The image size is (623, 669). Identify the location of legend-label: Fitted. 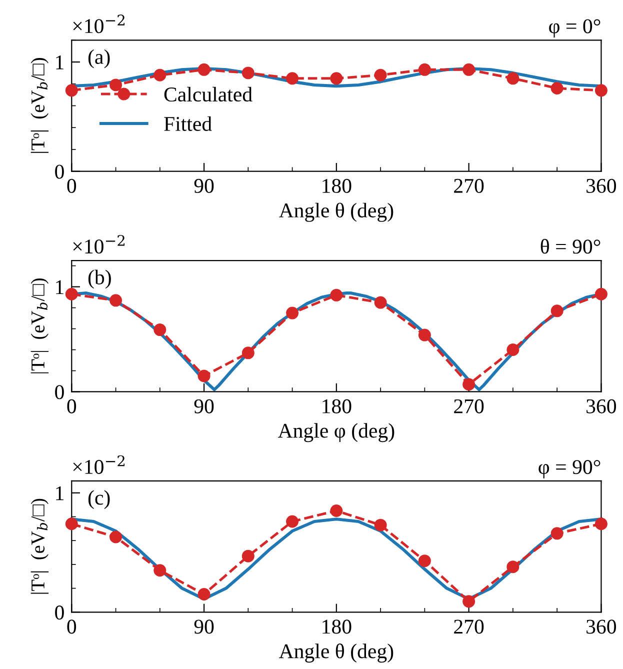
(188, 123).